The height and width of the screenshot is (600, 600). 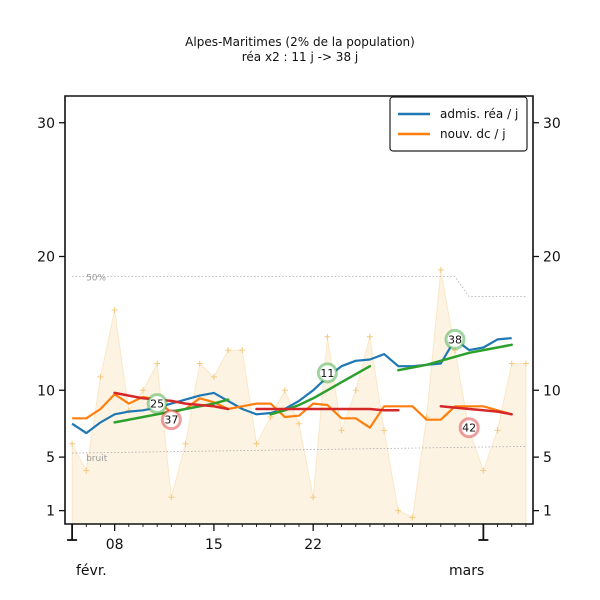 What do you see at coordinates (97, 459) in the screenshot?
I see `reference-label: bruit` at bounding box center [97, 459].